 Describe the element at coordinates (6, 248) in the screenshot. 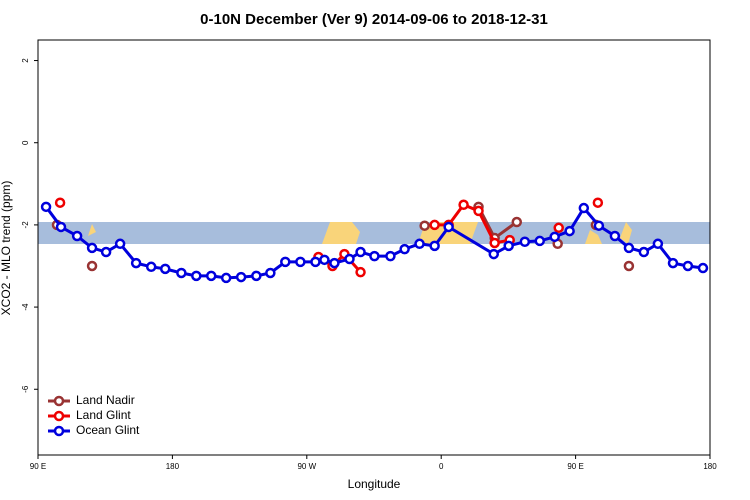

I see `y-axis-label: XCO2 - MLO trend (ppm)` at that location.